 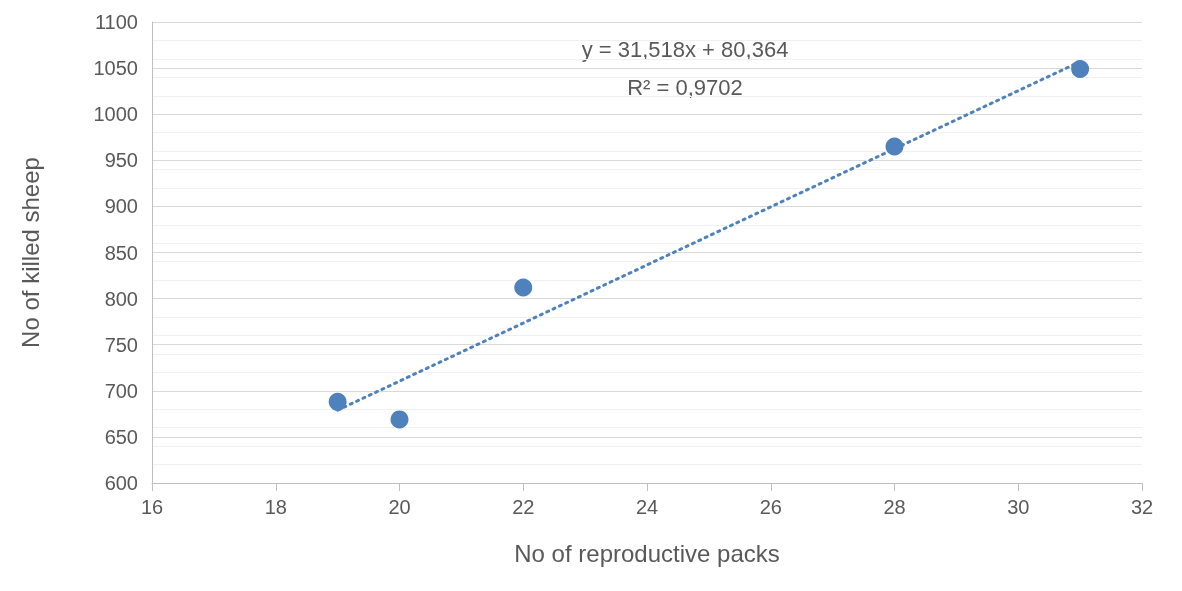 What do you see at coordinates (121, 344) in the screenshot?
I see `y-tick-label: 750` at bounding box center [121, 344].